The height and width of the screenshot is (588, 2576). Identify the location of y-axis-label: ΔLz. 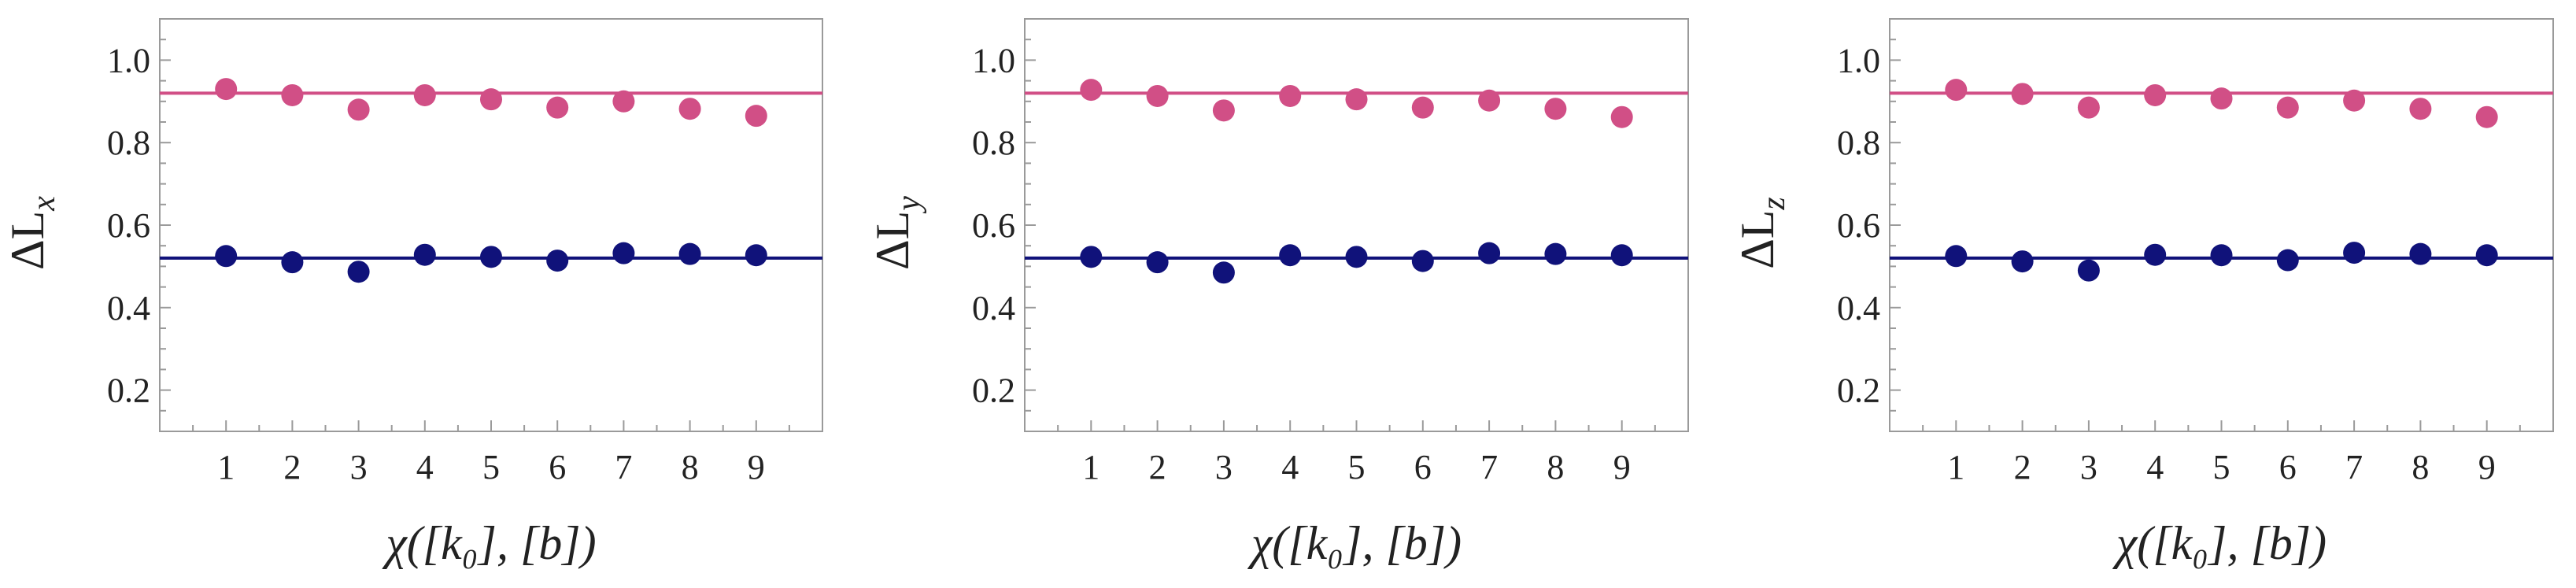
(1762, 233).